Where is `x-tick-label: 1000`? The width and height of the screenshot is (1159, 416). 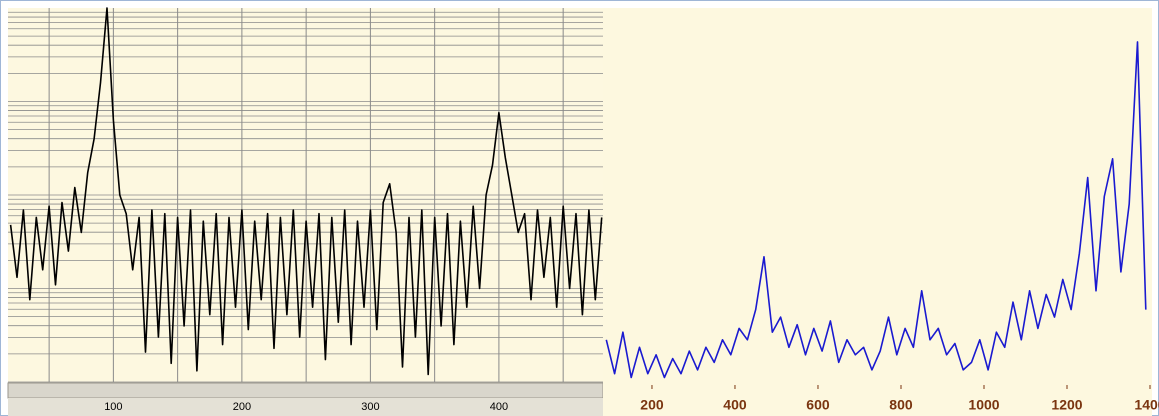 x-tick-label: 1000 is located at coordinates (983, 405).